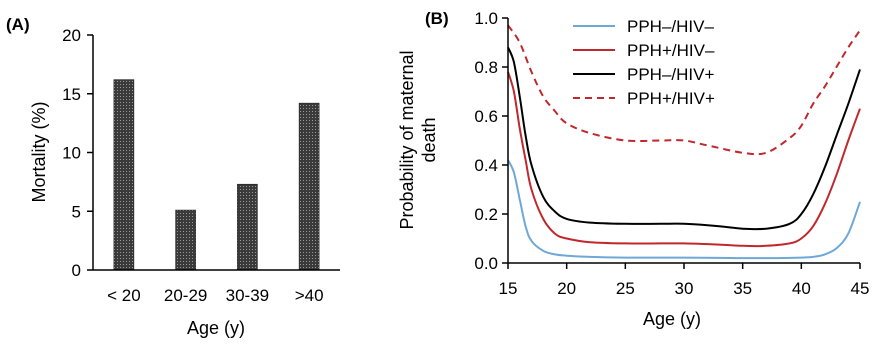  Describe the element at coordinates (71, 153) in the screenshot. I see `y-tick-label-2: 10` at that location.